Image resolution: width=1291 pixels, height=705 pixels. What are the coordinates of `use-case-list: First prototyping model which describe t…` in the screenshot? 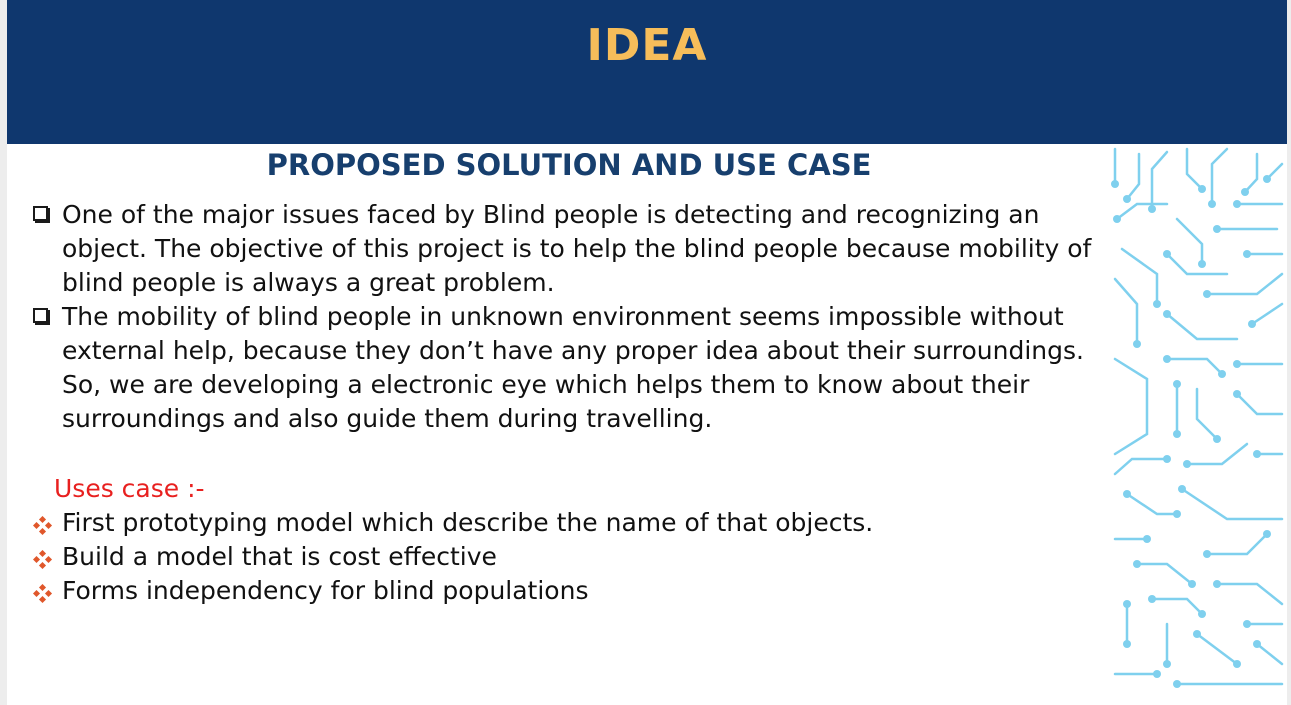 It's located at (531, 557).